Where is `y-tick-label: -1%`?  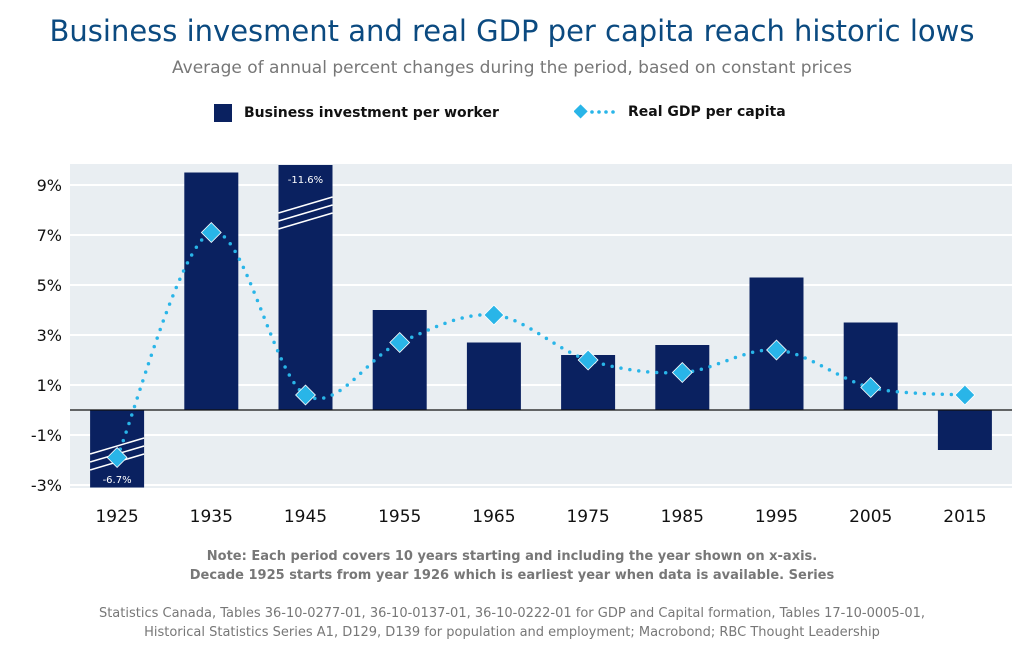 y-tick-label: -1% is located at coordinates (46, 435).